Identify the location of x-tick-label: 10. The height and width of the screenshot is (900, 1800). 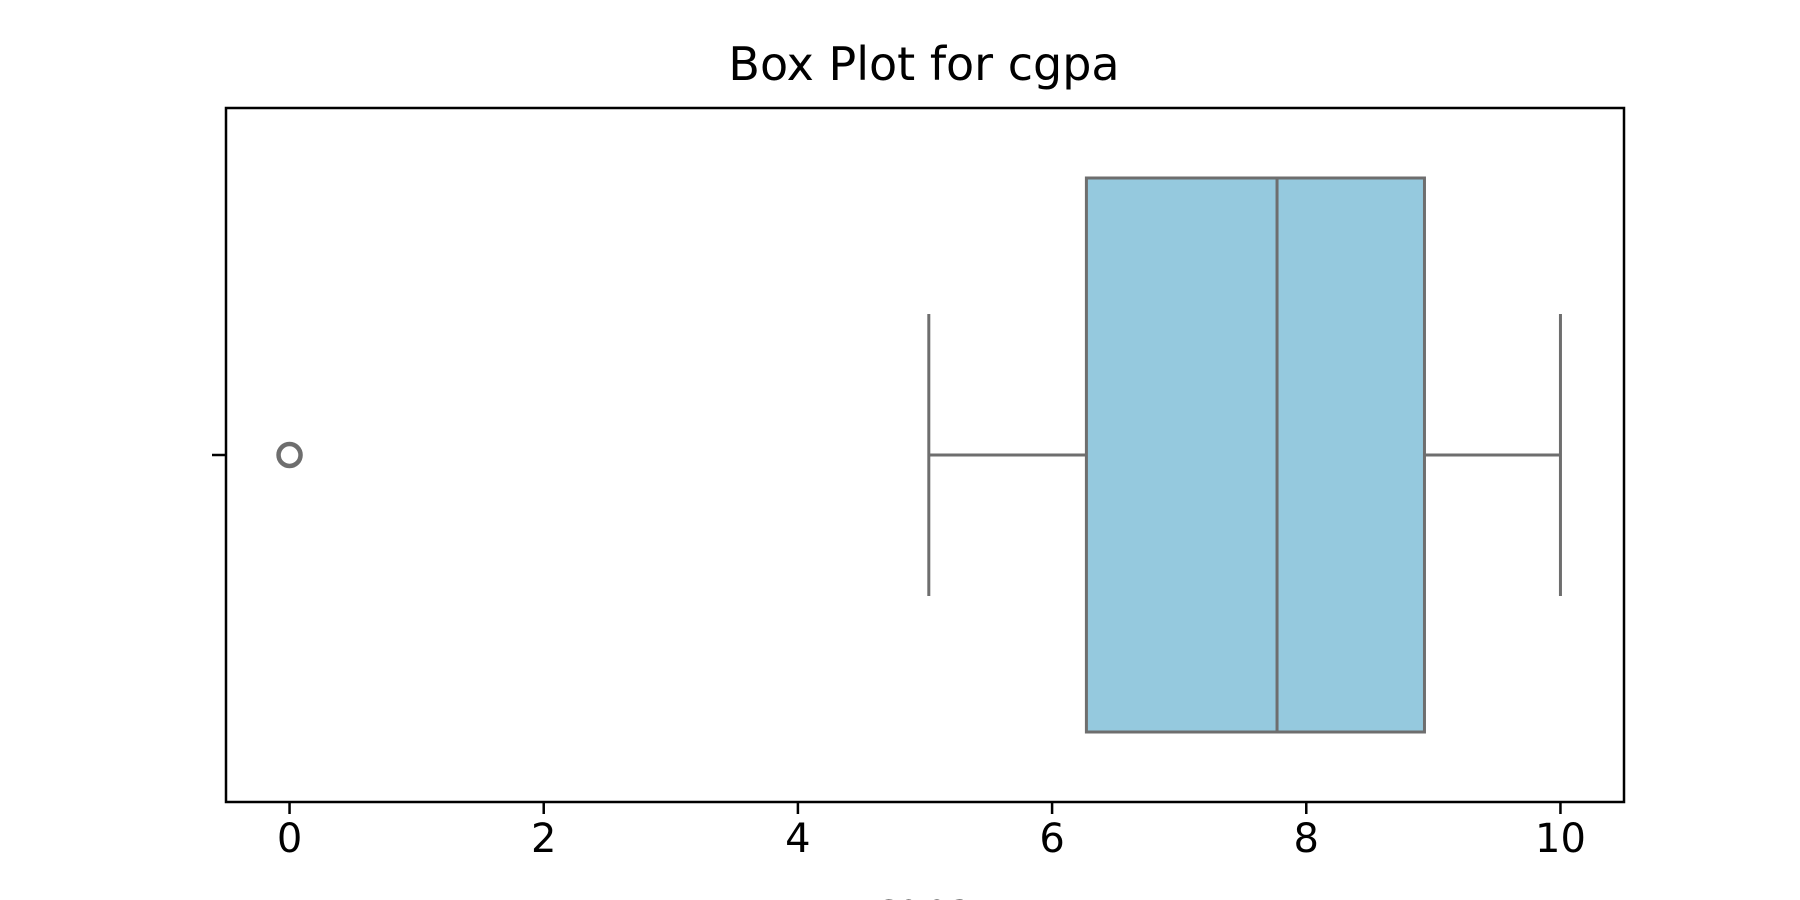
(1560, 839).